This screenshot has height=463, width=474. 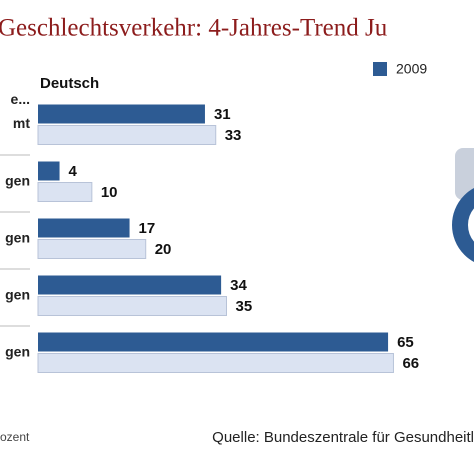 What do you see at coordinates (21, 111) in the screenshot?
I see `category-label: e... mt` at bounding box center [21, 111].